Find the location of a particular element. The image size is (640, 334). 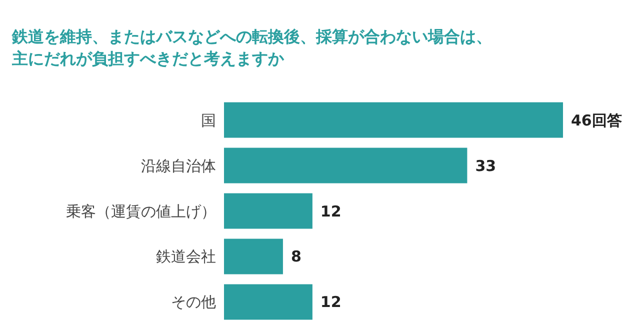

y-tick-label: 沿線自治体 is located at coordinates (178, 165).